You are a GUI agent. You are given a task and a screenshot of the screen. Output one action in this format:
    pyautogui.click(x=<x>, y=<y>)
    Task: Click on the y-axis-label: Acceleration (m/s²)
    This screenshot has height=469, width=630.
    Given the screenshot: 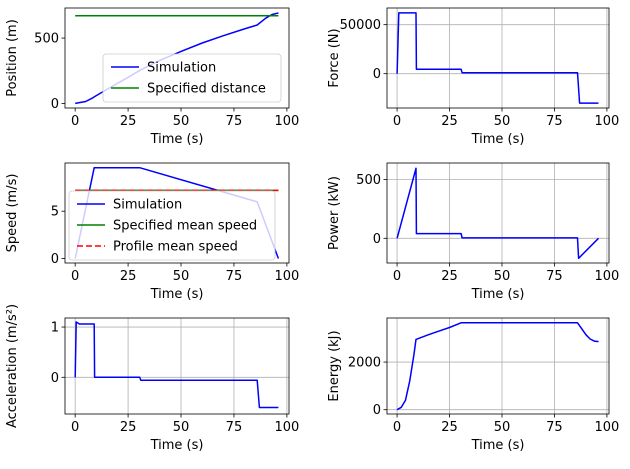 What is the action you would take?
    pyautogui.click(x=12, y=366)
    